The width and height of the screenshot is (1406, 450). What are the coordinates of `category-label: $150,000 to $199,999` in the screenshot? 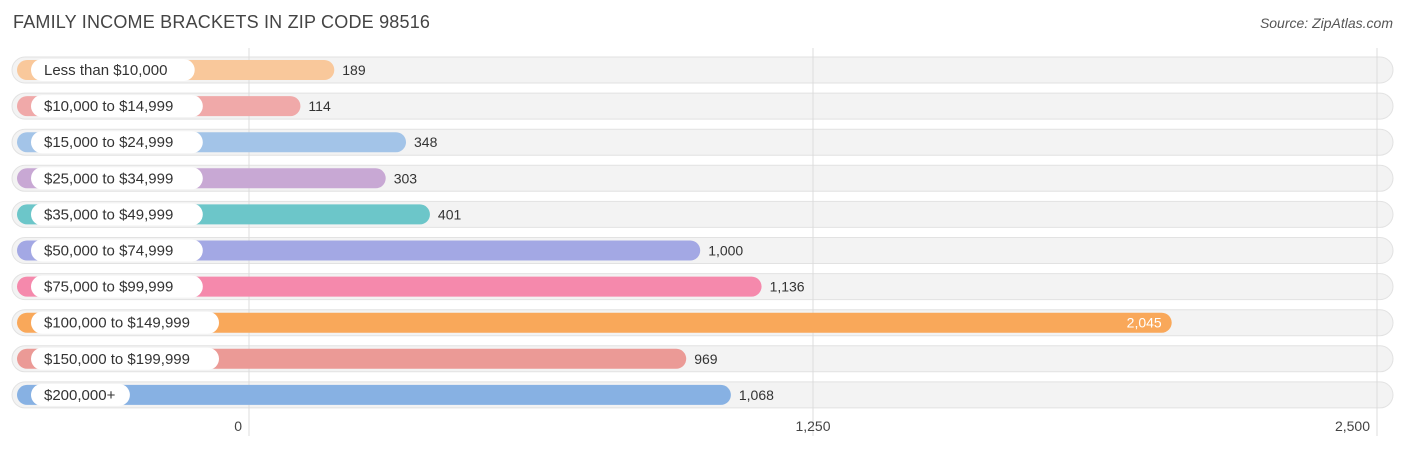 It's located at (117, 359).